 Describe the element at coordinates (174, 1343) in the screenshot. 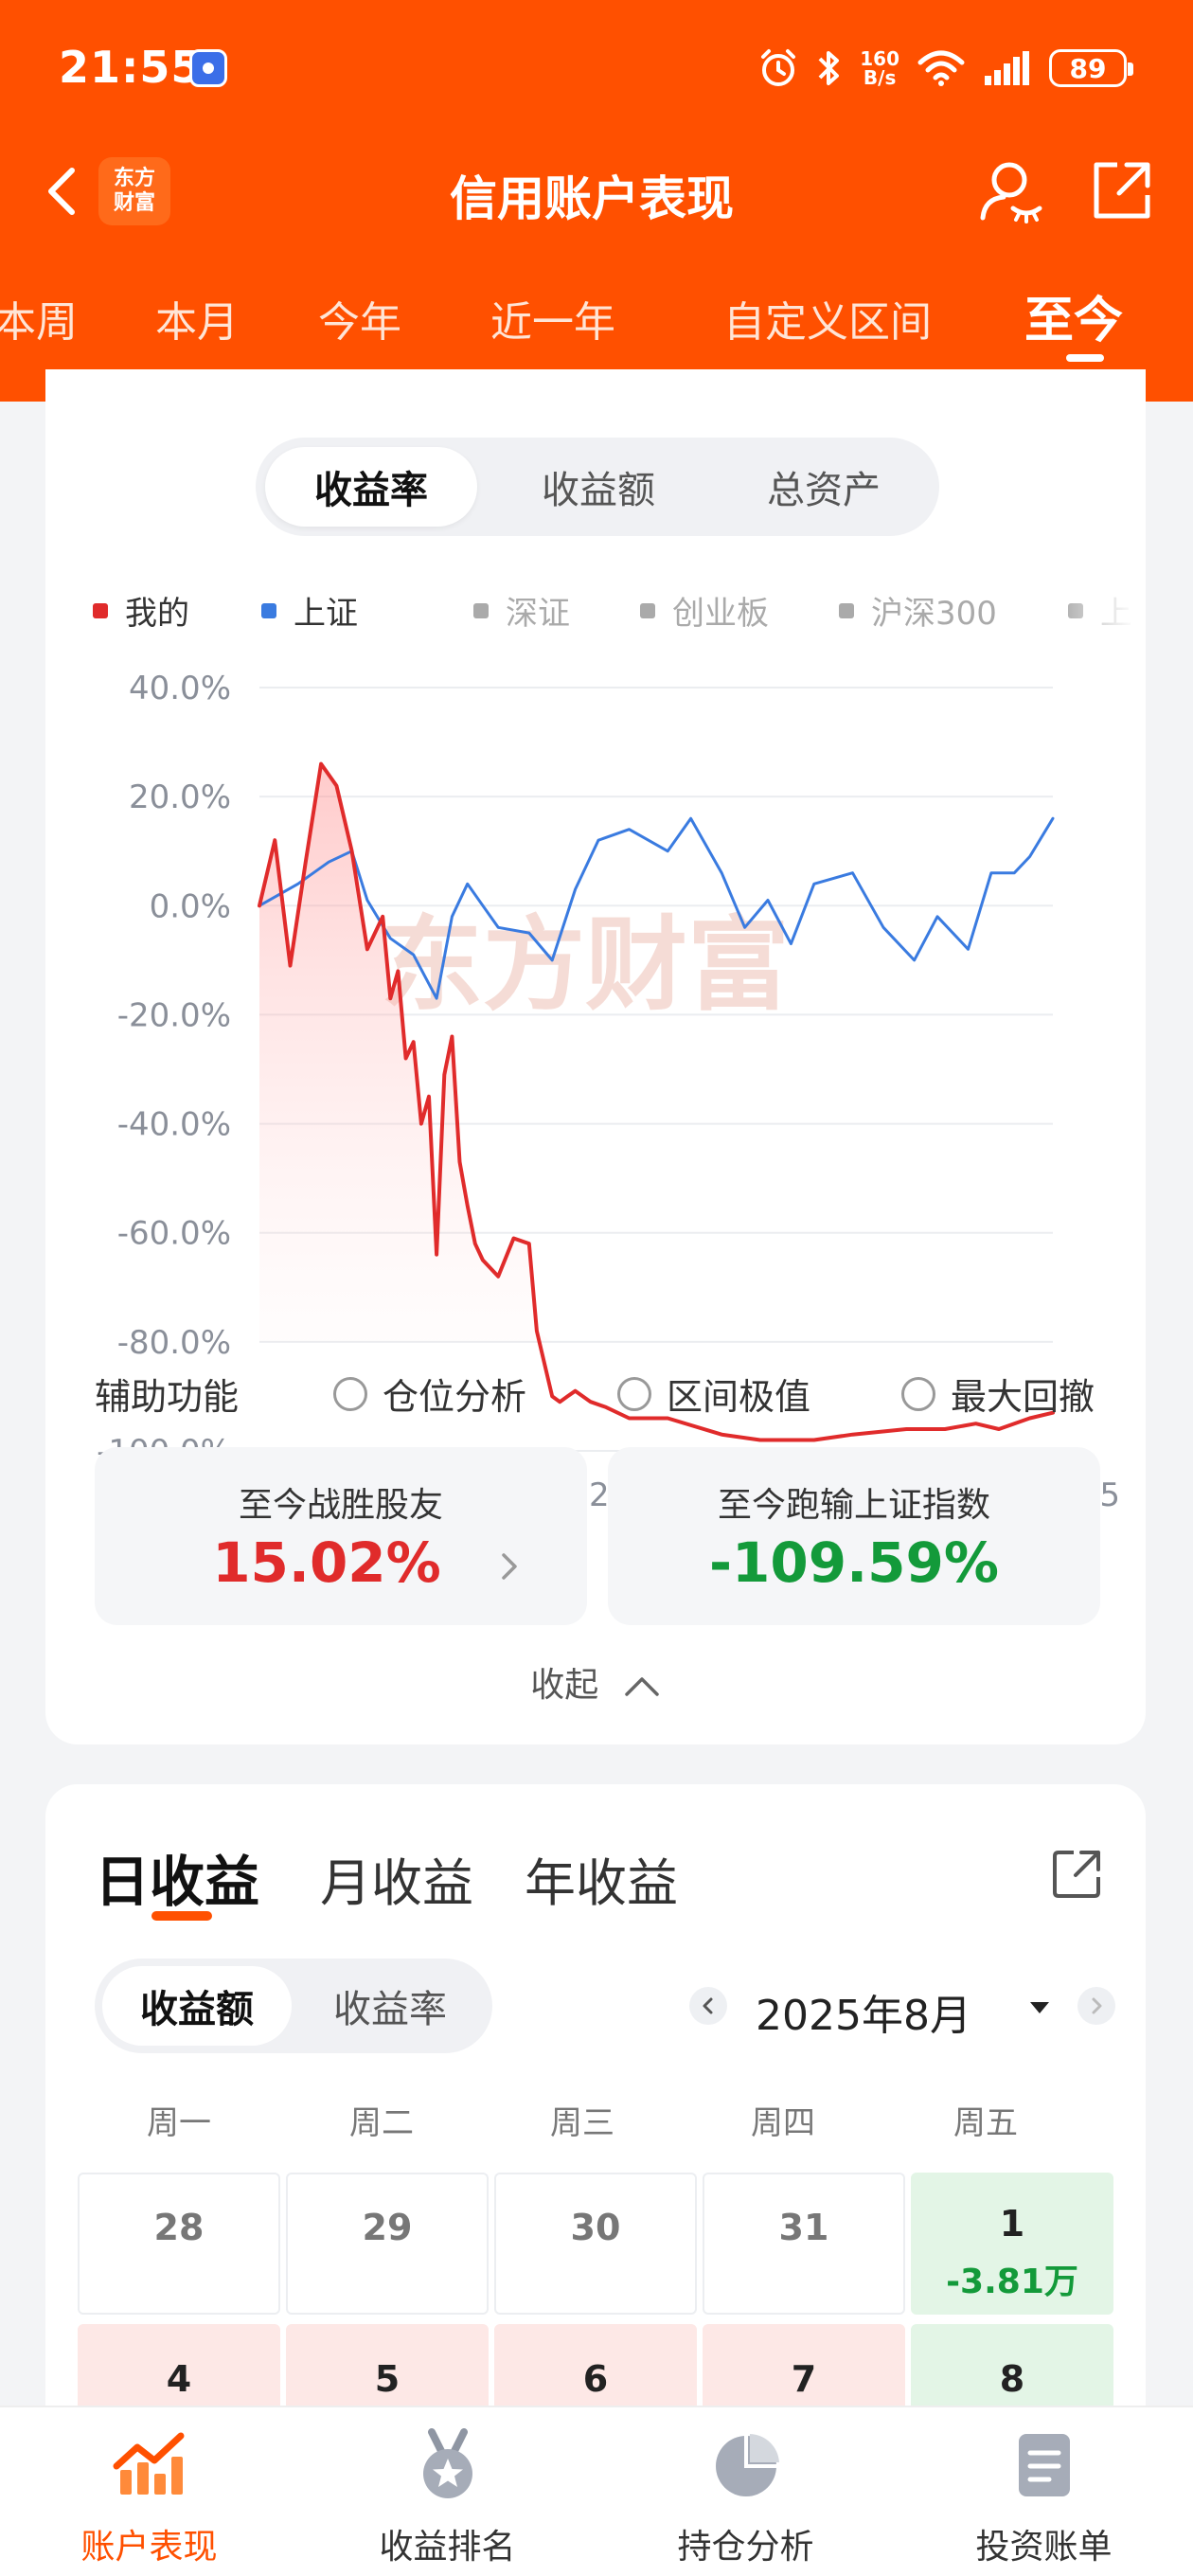

I see `y-tick-label: -80.0%` at that location.